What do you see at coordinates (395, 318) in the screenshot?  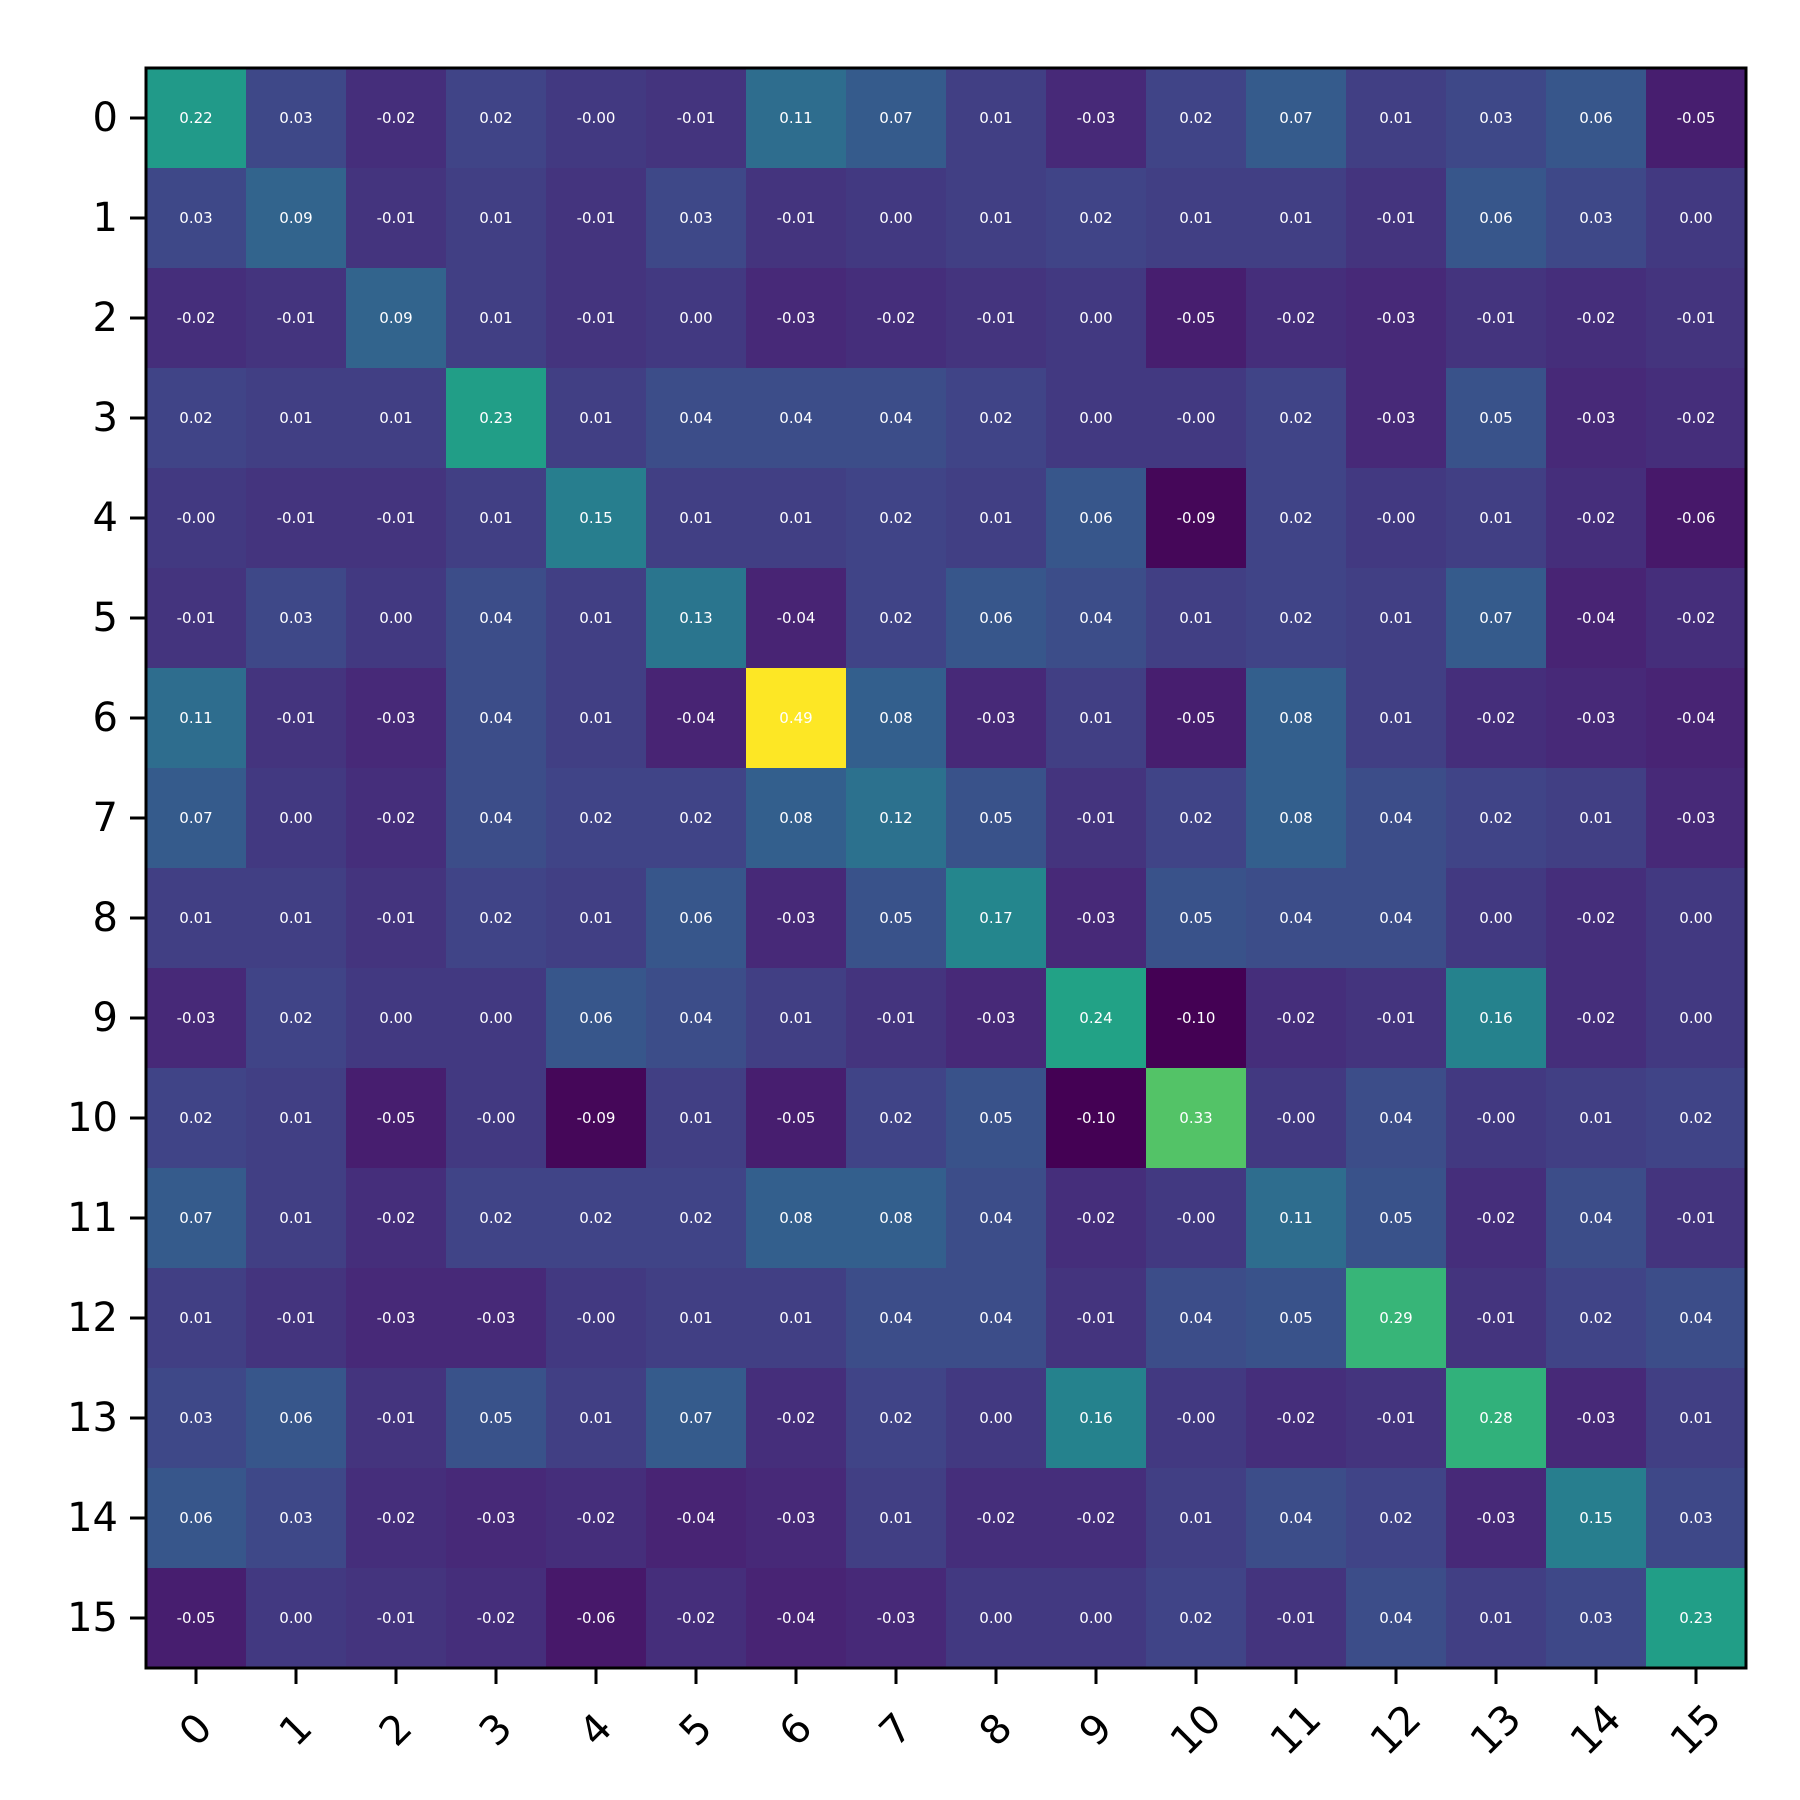 I see `cell-value-label: 0.09` at bounding box center [395, 318].